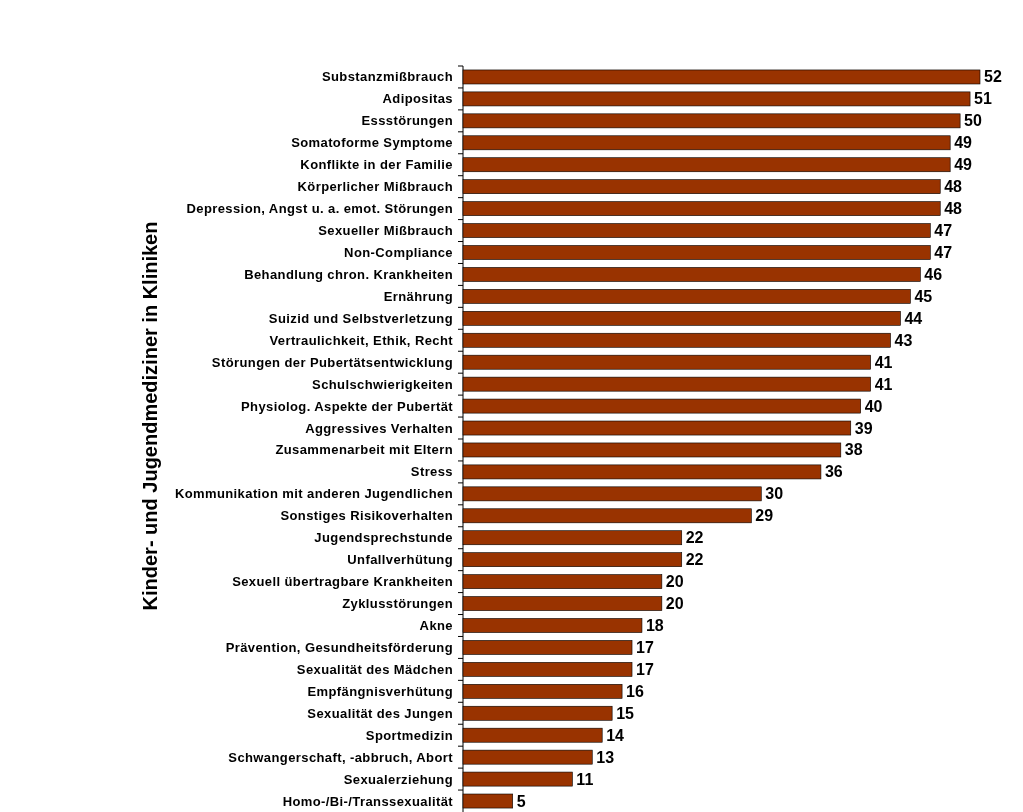 The height and width of the screenshot is (812, 1023). What do you see at coordinates (903, 340) in the screenshot?
I see `data-label: 43` at bounding box center [903, 340].